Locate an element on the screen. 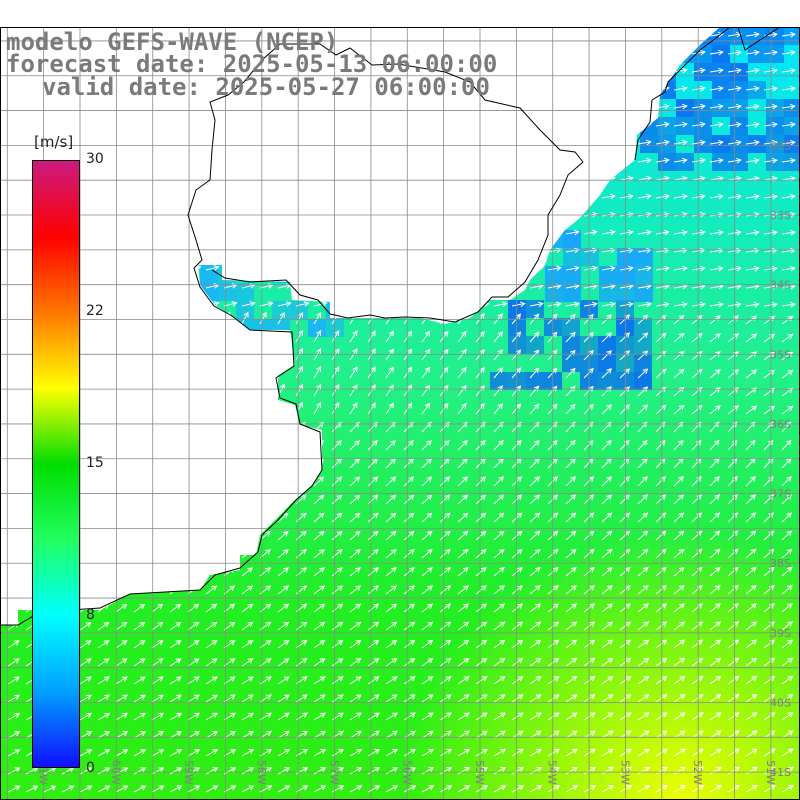  lon-tick-label: 56W is located at coordinates (406, 772).